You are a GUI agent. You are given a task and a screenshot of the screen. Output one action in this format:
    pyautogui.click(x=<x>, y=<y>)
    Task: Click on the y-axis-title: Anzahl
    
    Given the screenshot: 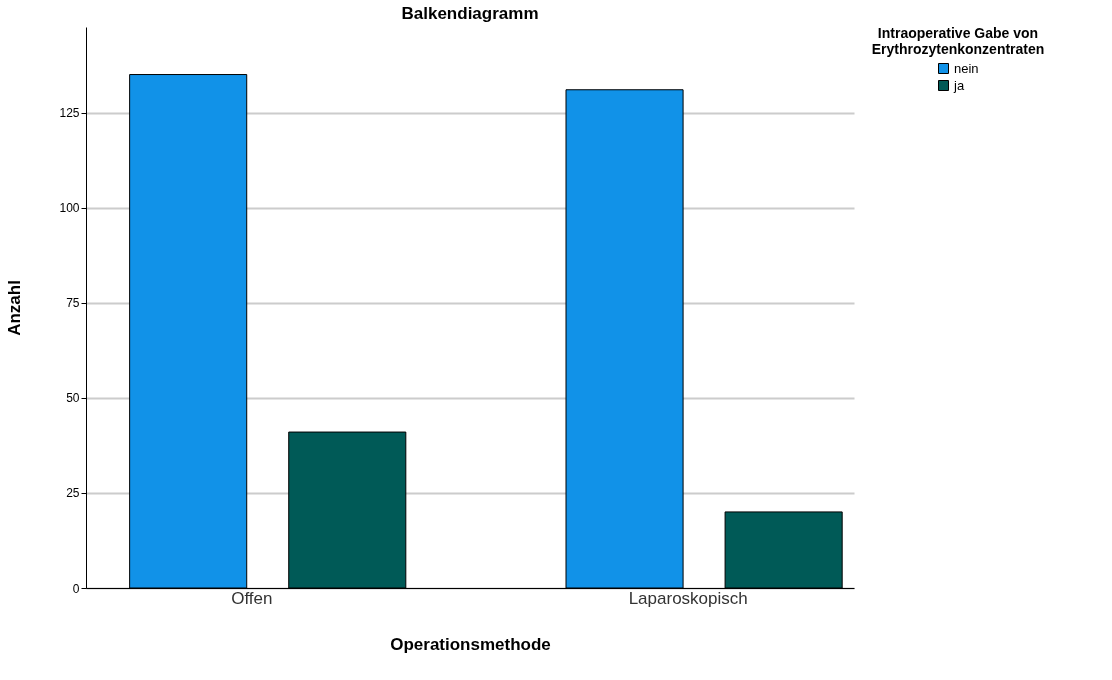 What is the action you would take?
    pyautogui.click(x=15, y=308)
    